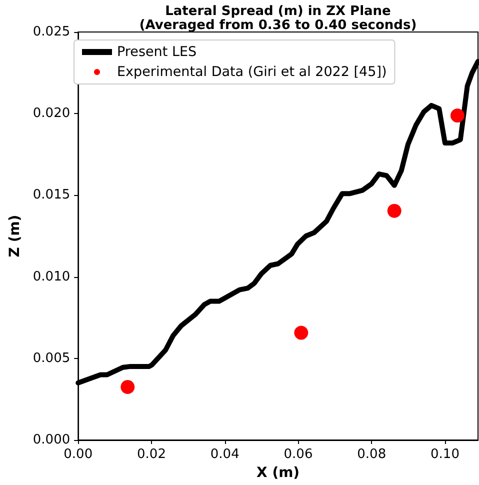 The width and height of the screenshot is (479, 485). I want to click on legend-label: Present LES, so click(157, 52).